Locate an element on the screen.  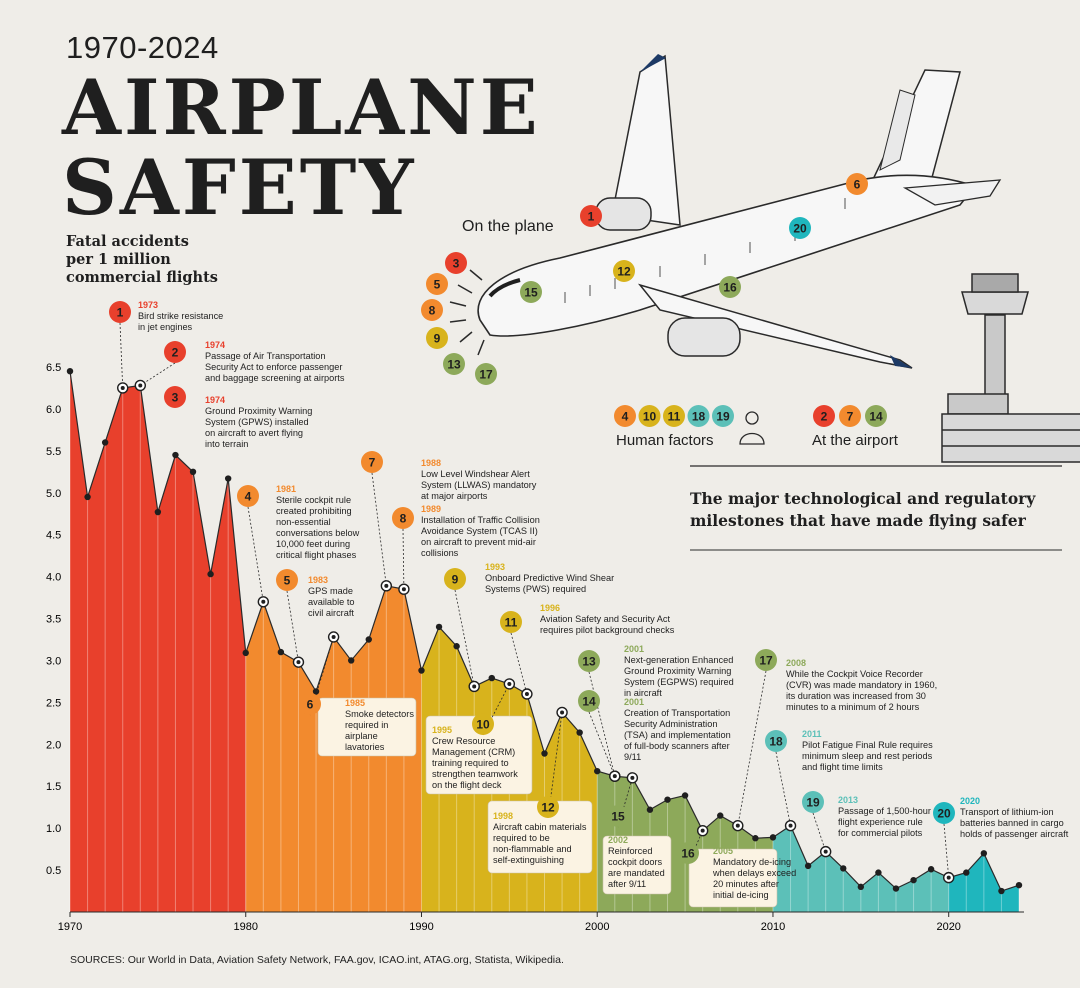
legend-human-factors-badge is located at coordinates (625, 416).